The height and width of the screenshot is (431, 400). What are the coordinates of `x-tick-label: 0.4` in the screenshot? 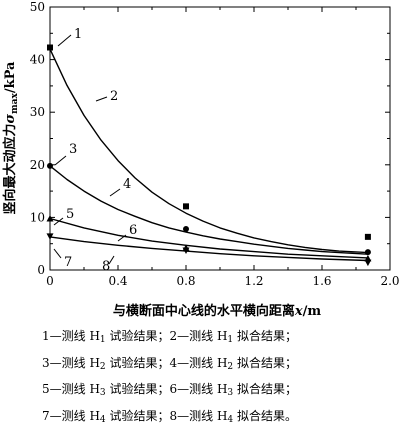 It's located at (117, 281).